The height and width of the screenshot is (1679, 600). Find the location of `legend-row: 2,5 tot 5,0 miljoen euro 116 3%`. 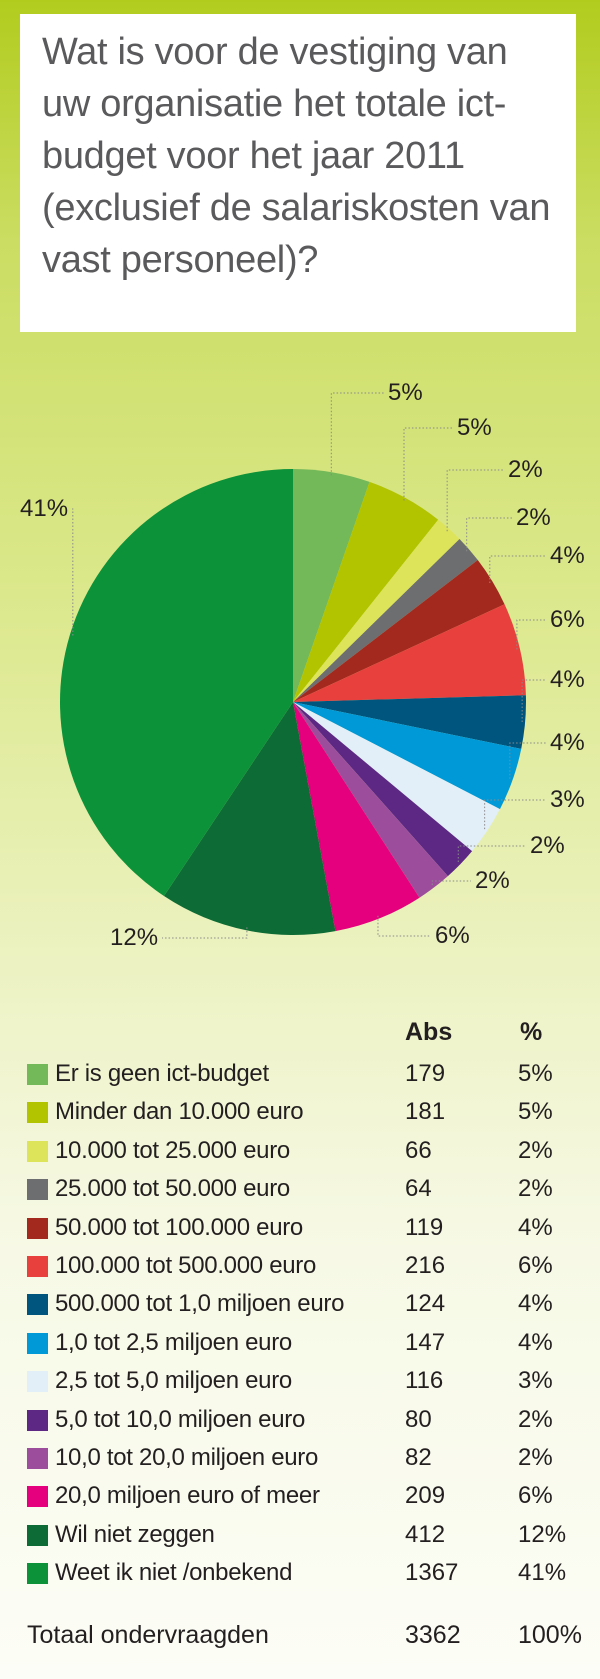

legend-row: 2,5 tot 5,0 miljoen euro 116 3% is located at coordinates (300, 1381).